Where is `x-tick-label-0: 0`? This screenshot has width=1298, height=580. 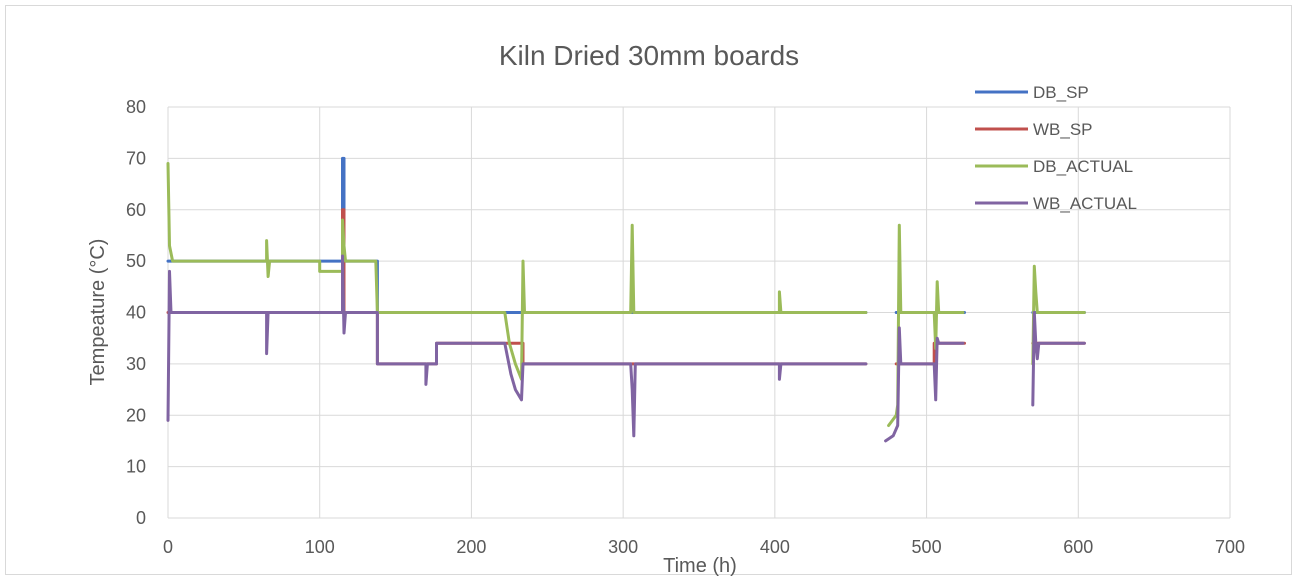 x-tick-label-0: 0 is located at coordinates (168, 547).